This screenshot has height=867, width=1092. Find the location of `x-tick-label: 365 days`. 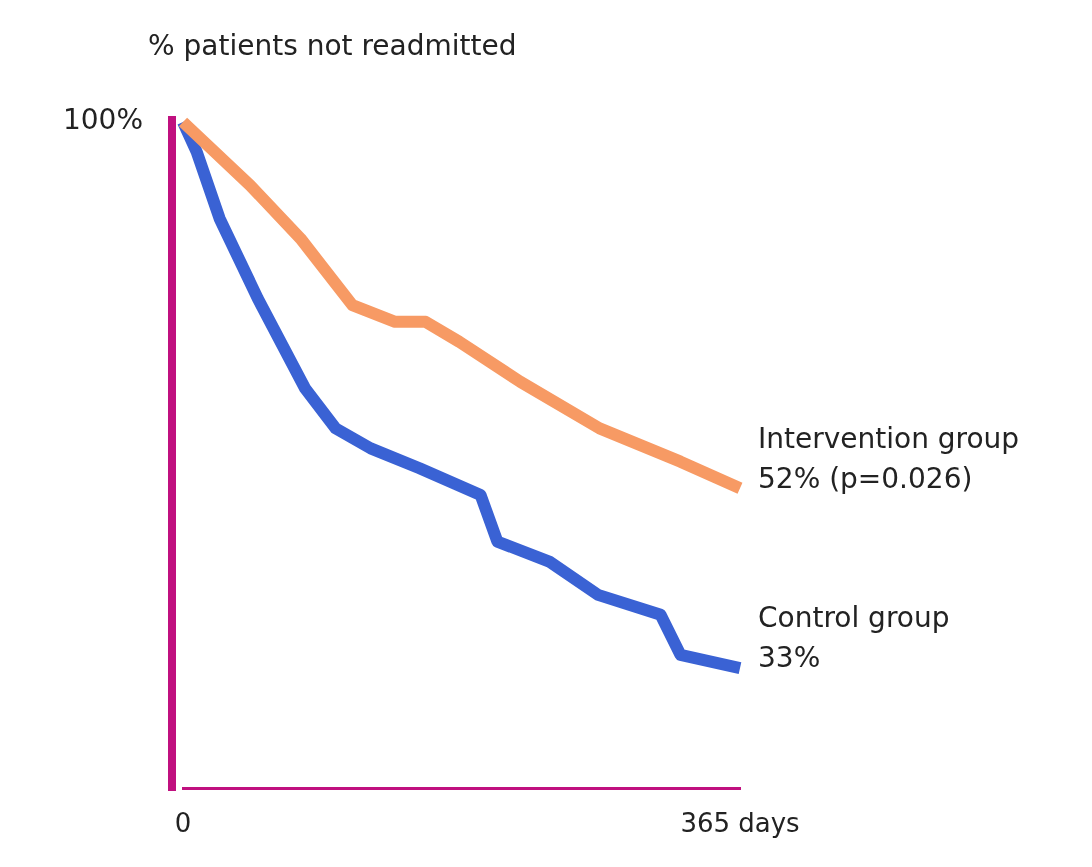

x-tick-label: 365 days is located at coordinates (740, 823).